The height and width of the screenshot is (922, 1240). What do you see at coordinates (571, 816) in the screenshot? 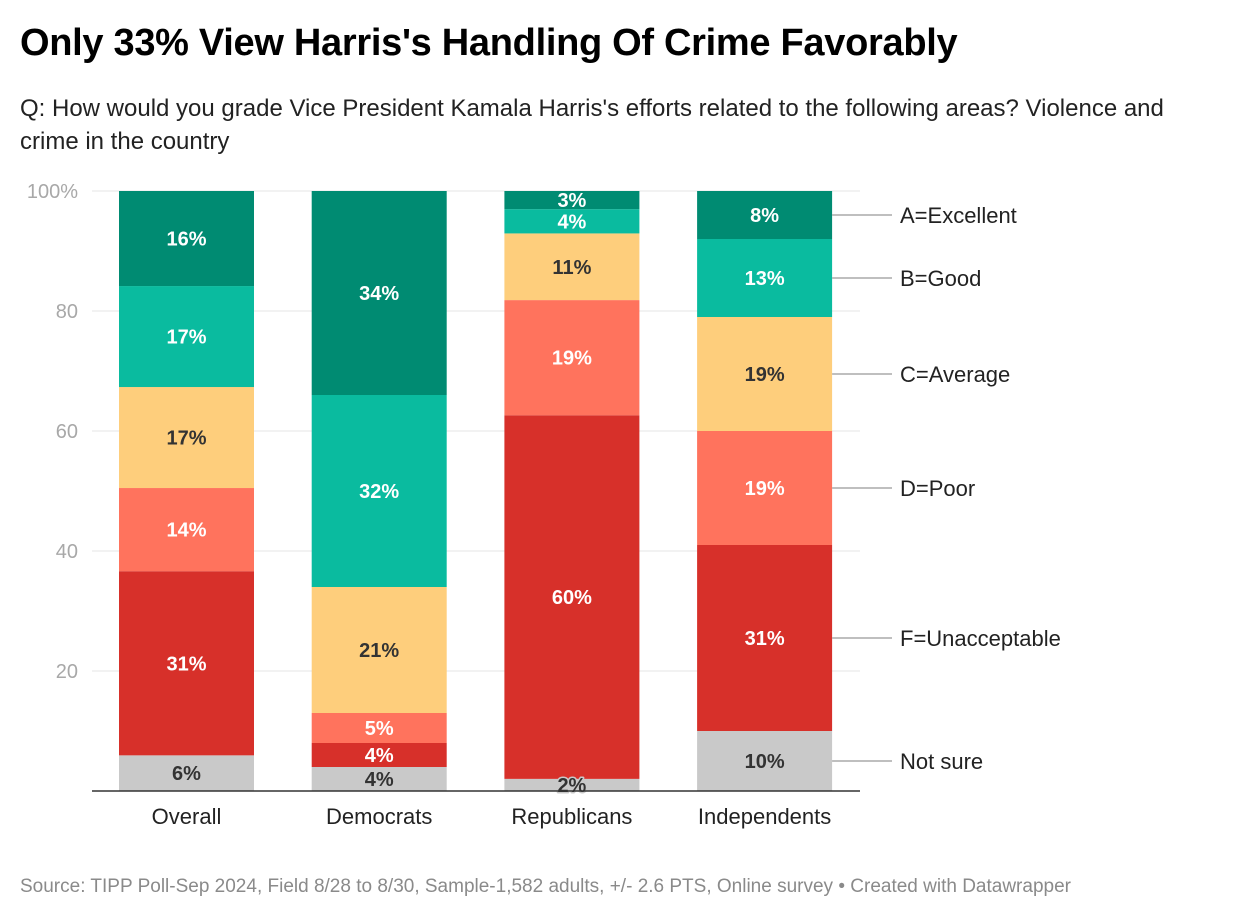
I see `x-category-label: Republicans` at bounding box center [571, 816].